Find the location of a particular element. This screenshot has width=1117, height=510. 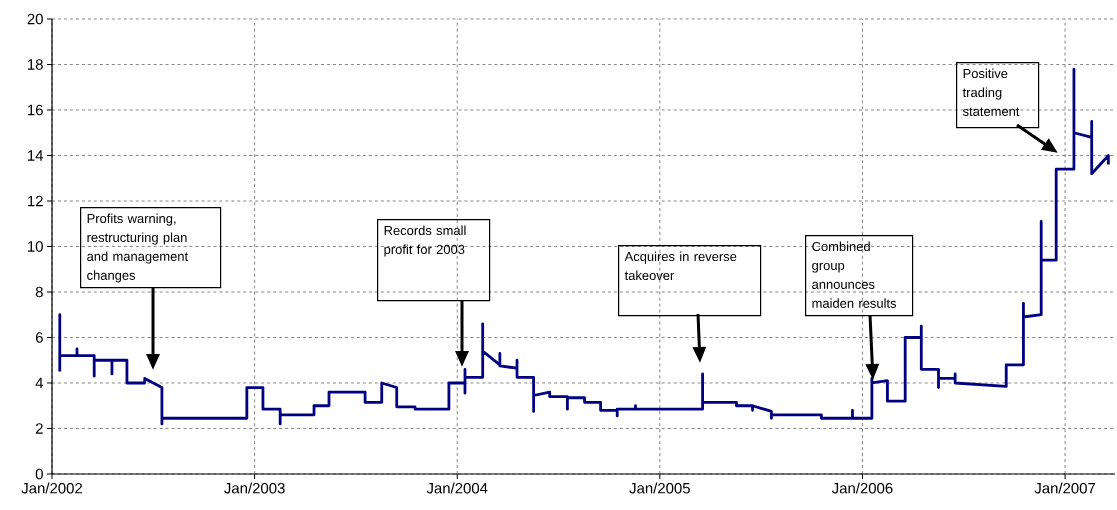

annotation: Profits warning, restructuring plan and management changes is located at coordinates (138, 248).